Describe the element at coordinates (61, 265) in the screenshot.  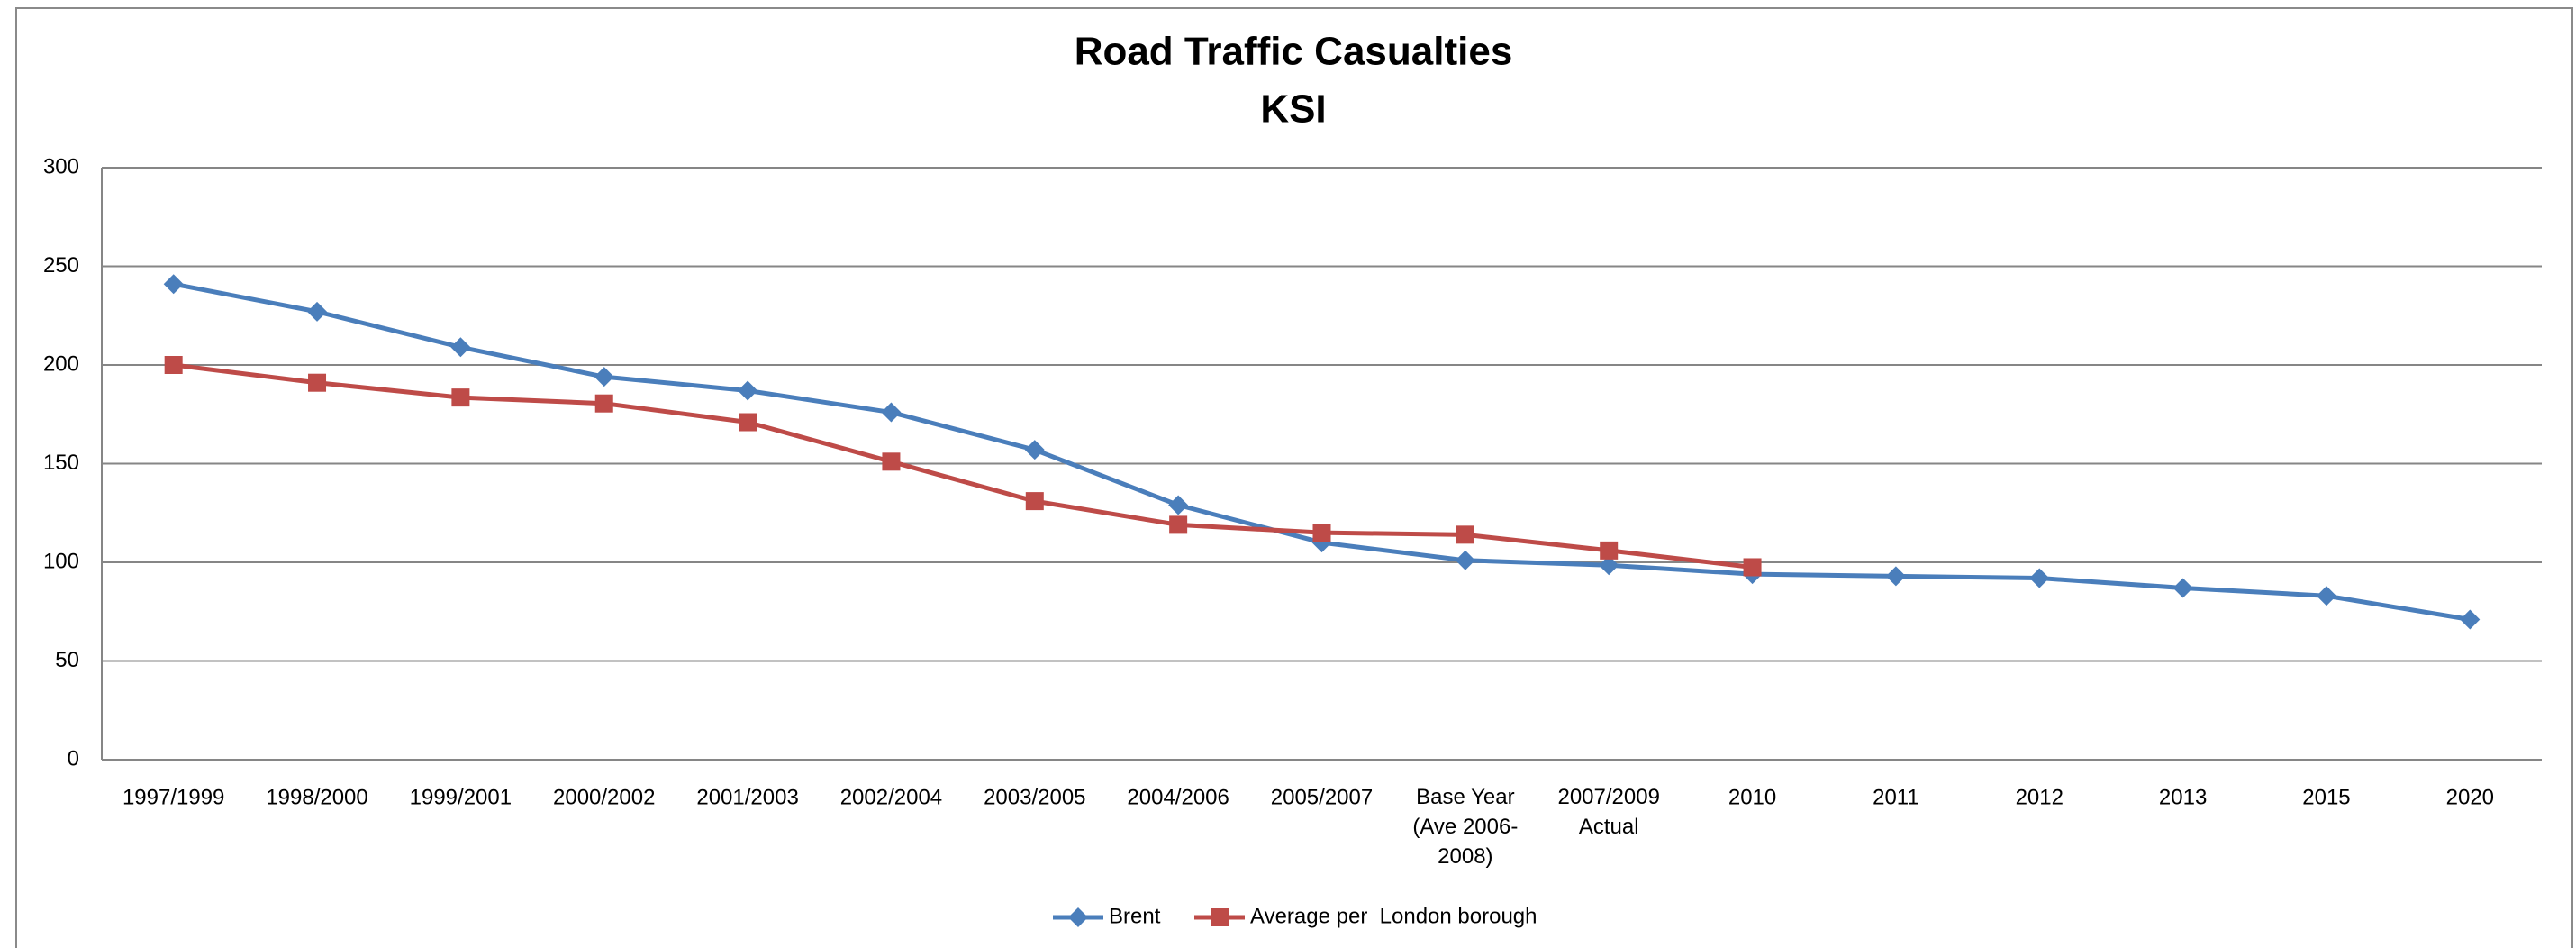
I see `y-tick-label: 250` at that location.